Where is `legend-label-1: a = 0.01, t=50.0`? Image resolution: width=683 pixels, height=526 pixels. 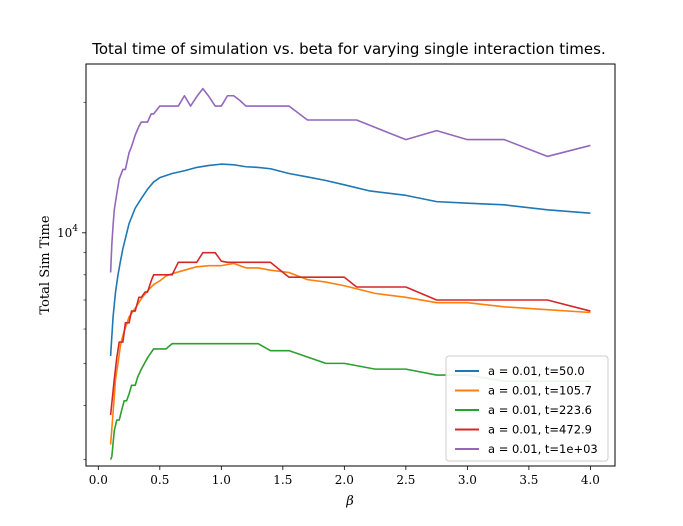
legend-label-1: a = 0.01, t=50.0 is located at coordinates (536, 371).